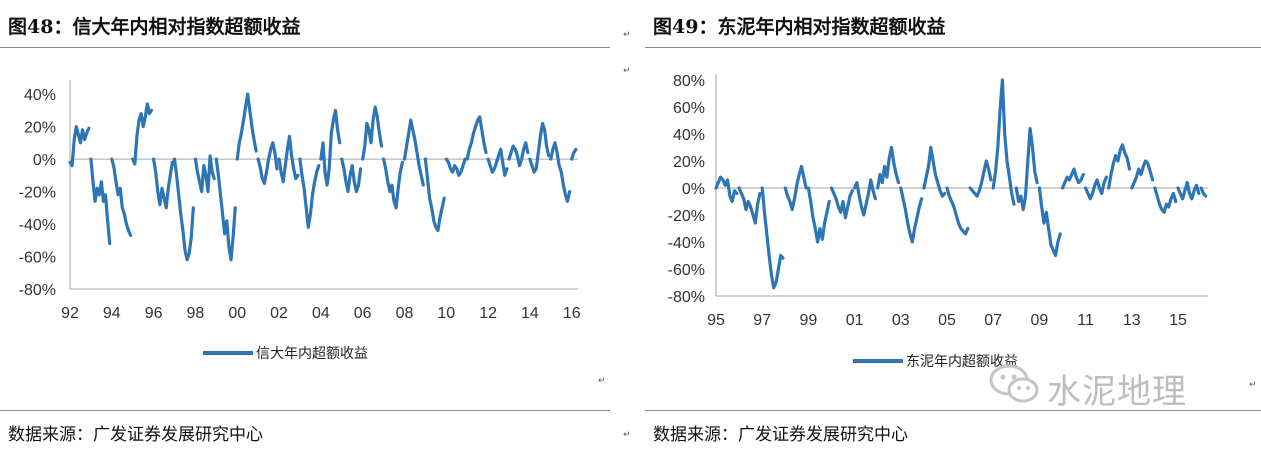 The height and width of the screenshot is (451, 1261). What do you see at coordinates (135, 435) in the screenshot?
I see `data-source: 数据来源：广发证券发展研究中心` at bounding box center [135, 435].